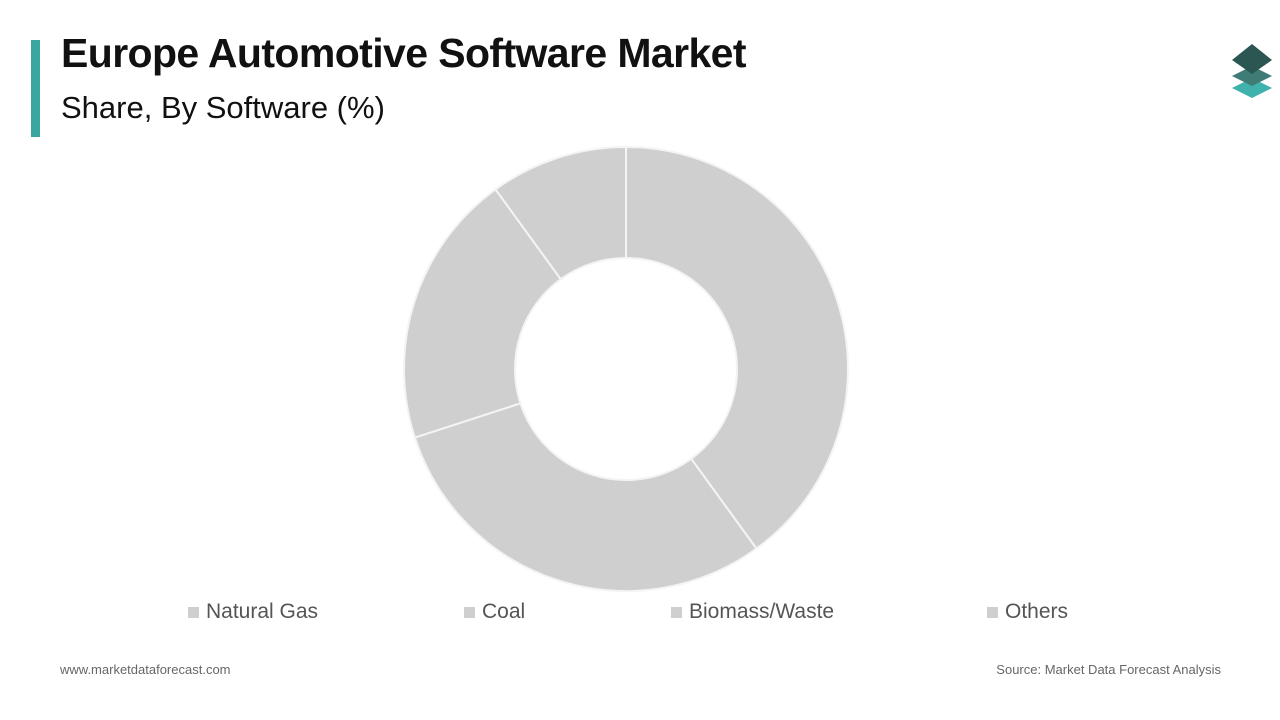  I want to click on legend-label: Natural Gas, so click(262, 611).